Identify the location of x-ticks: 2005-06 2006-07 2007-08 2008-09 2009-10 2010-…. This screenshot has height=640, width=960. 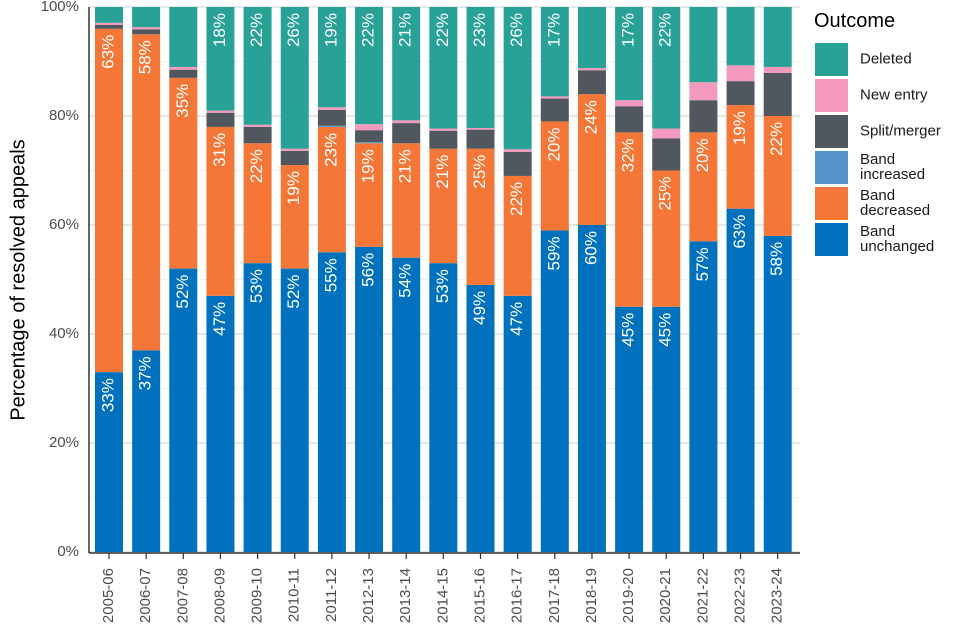
(443, 588).